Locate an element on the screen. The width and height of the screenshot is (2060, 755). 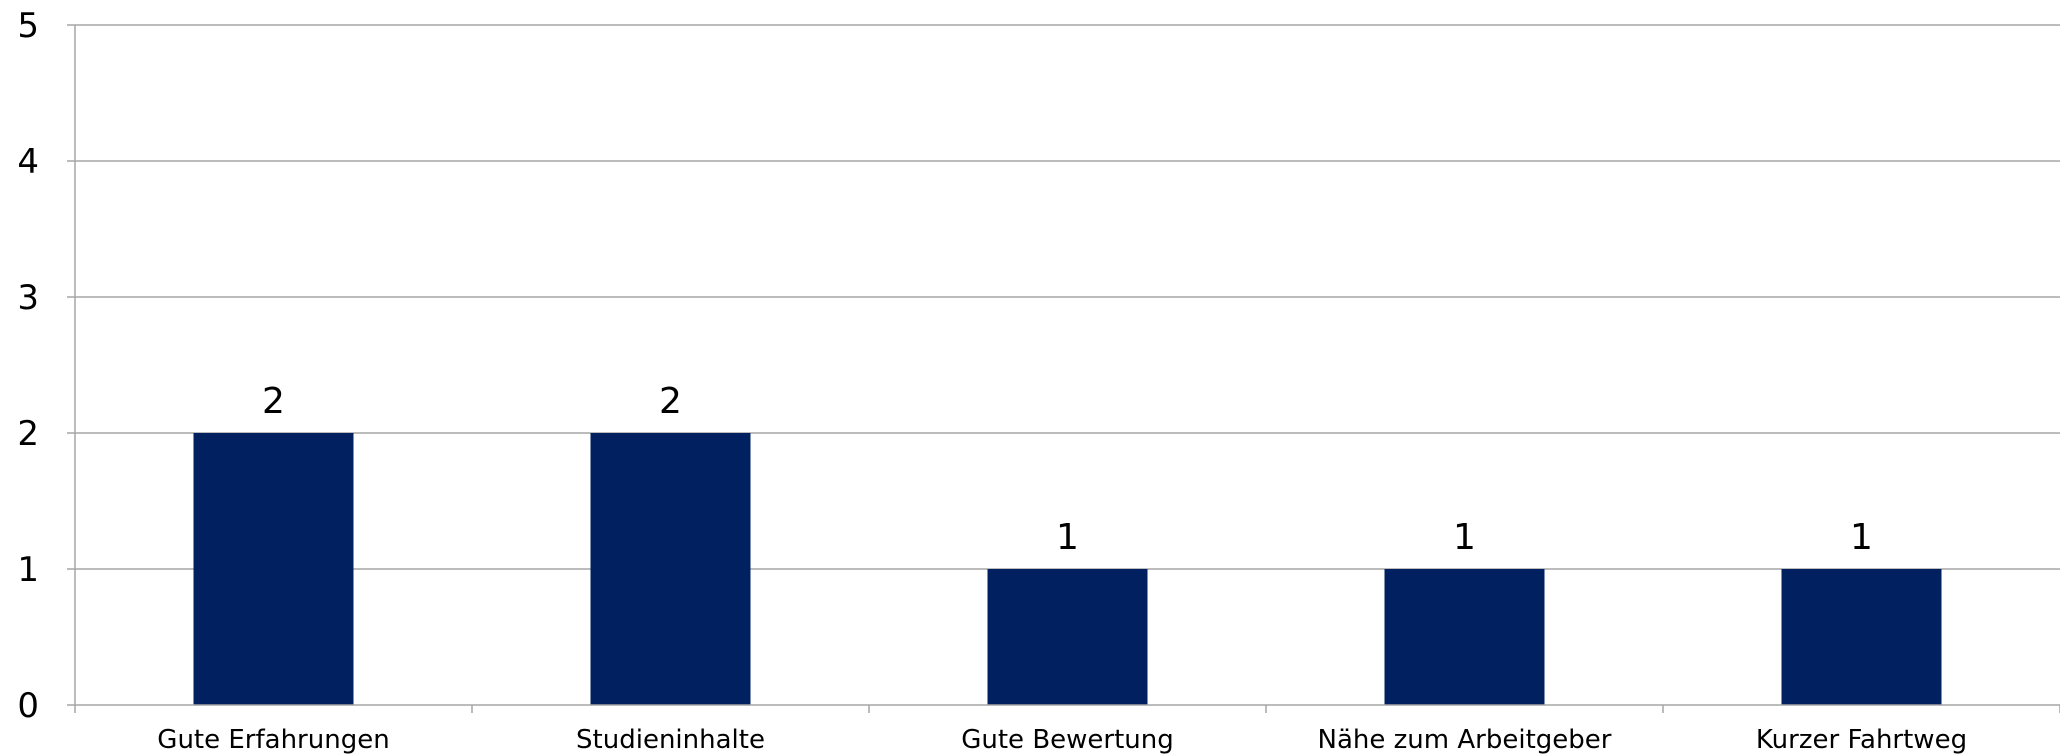
xtick-label: Studieninhalte is located at coordinates (670, 740).